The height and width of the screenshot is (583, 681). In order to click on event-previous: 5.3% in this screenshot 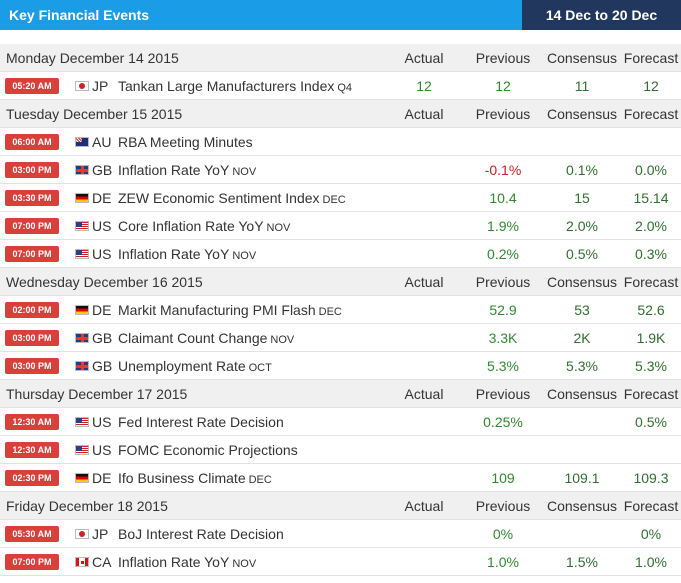, I will do `click(503, 366)`.